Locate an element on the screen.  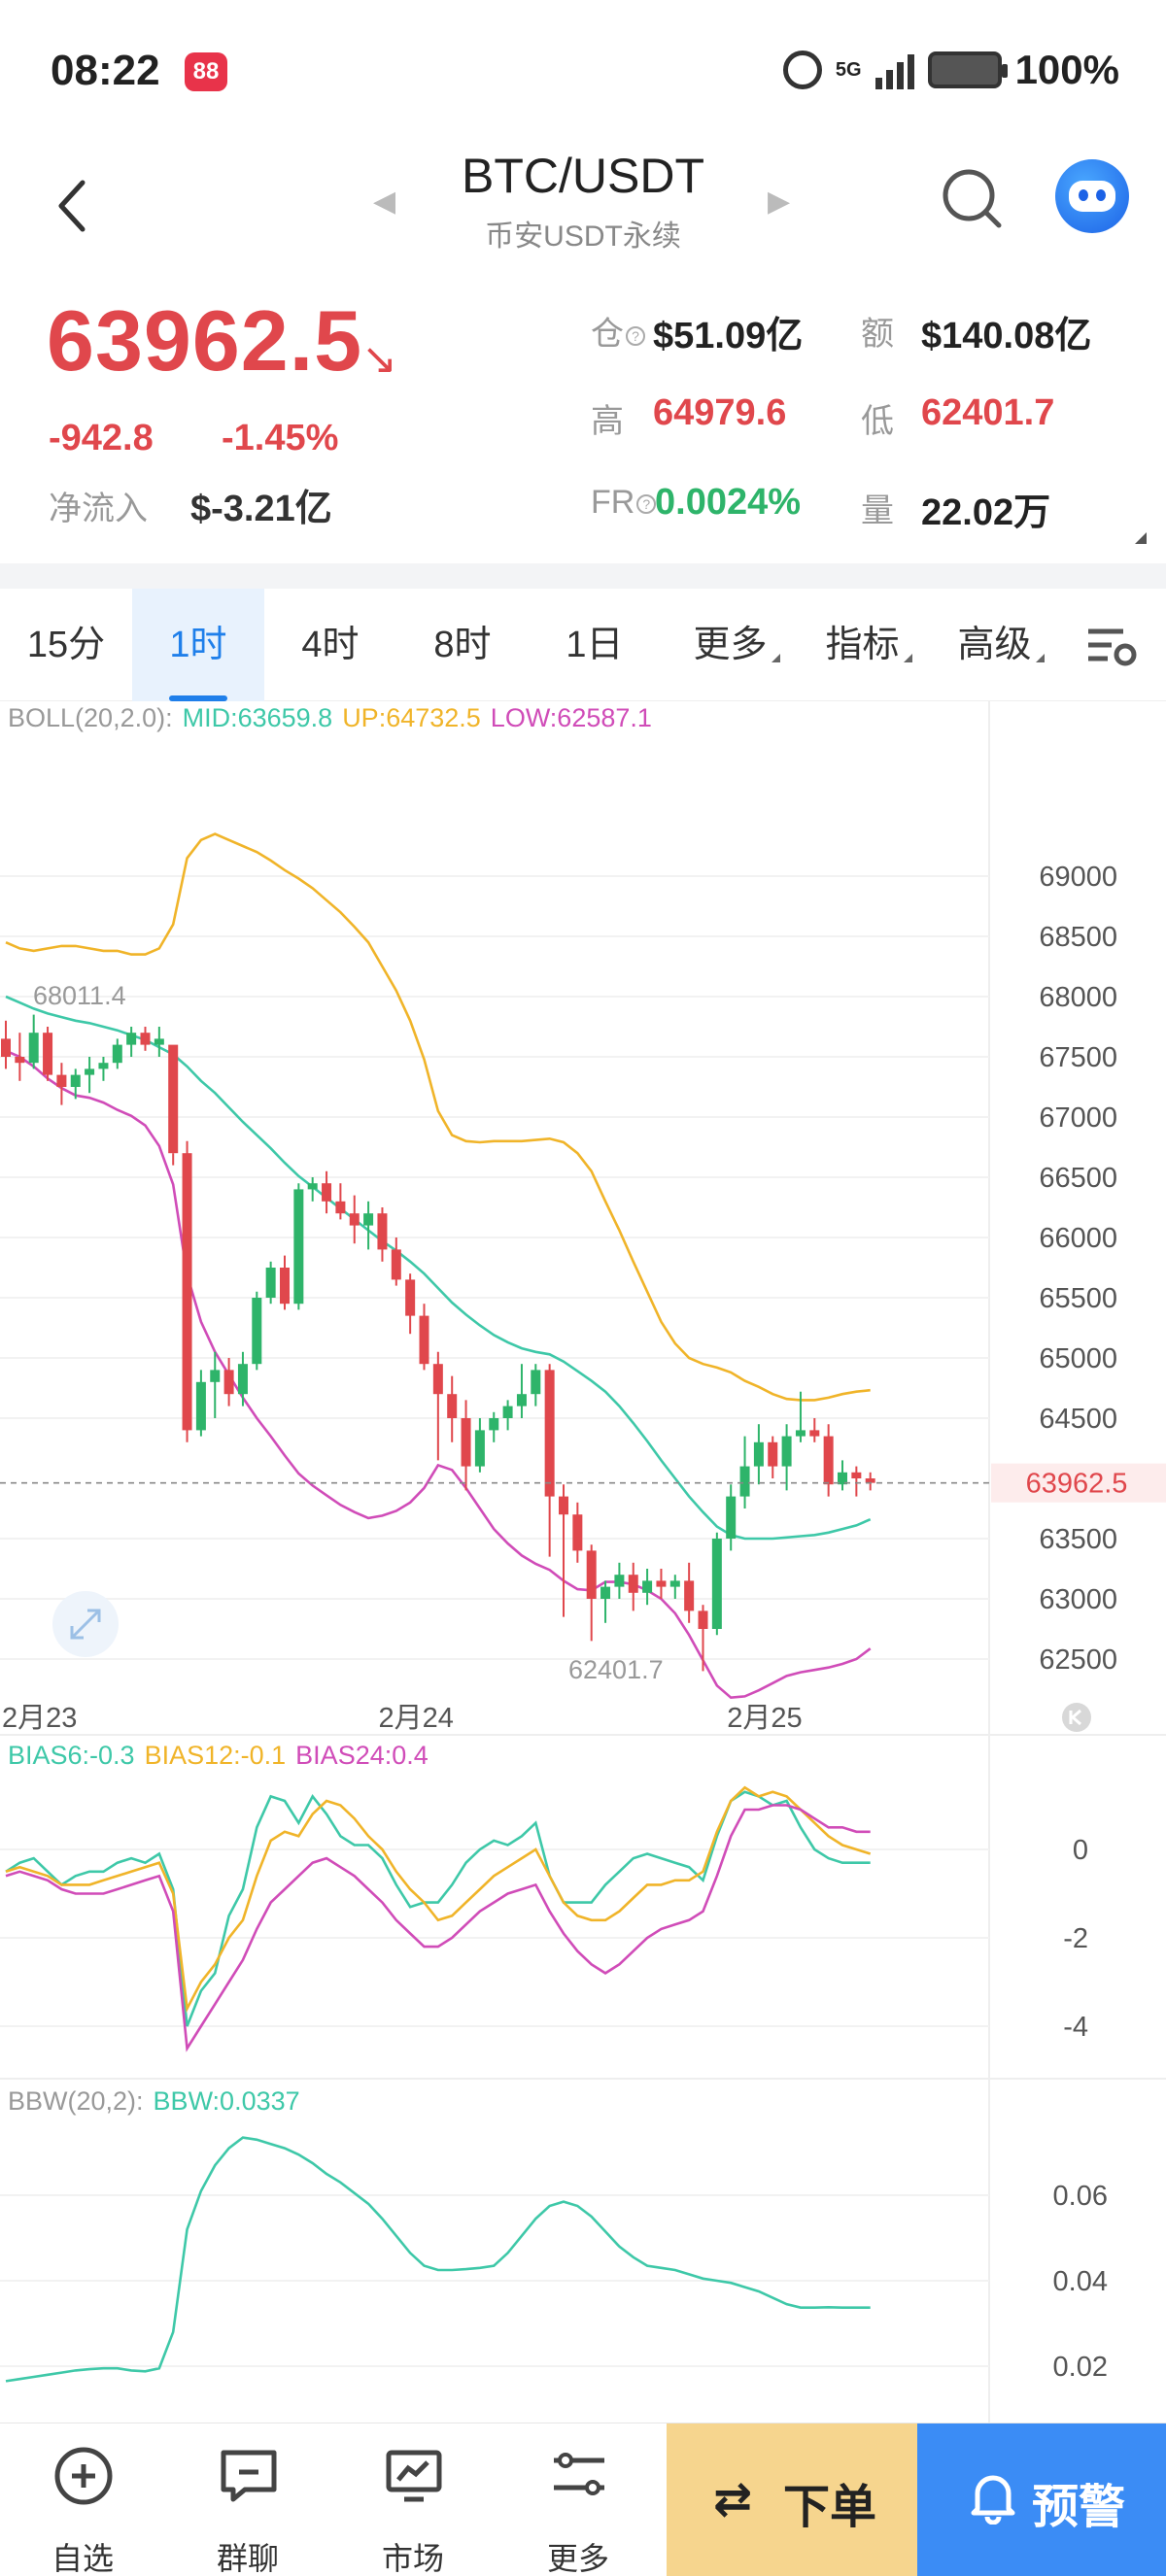
low-value: 62401.7 is located at coordinates (988, 412).